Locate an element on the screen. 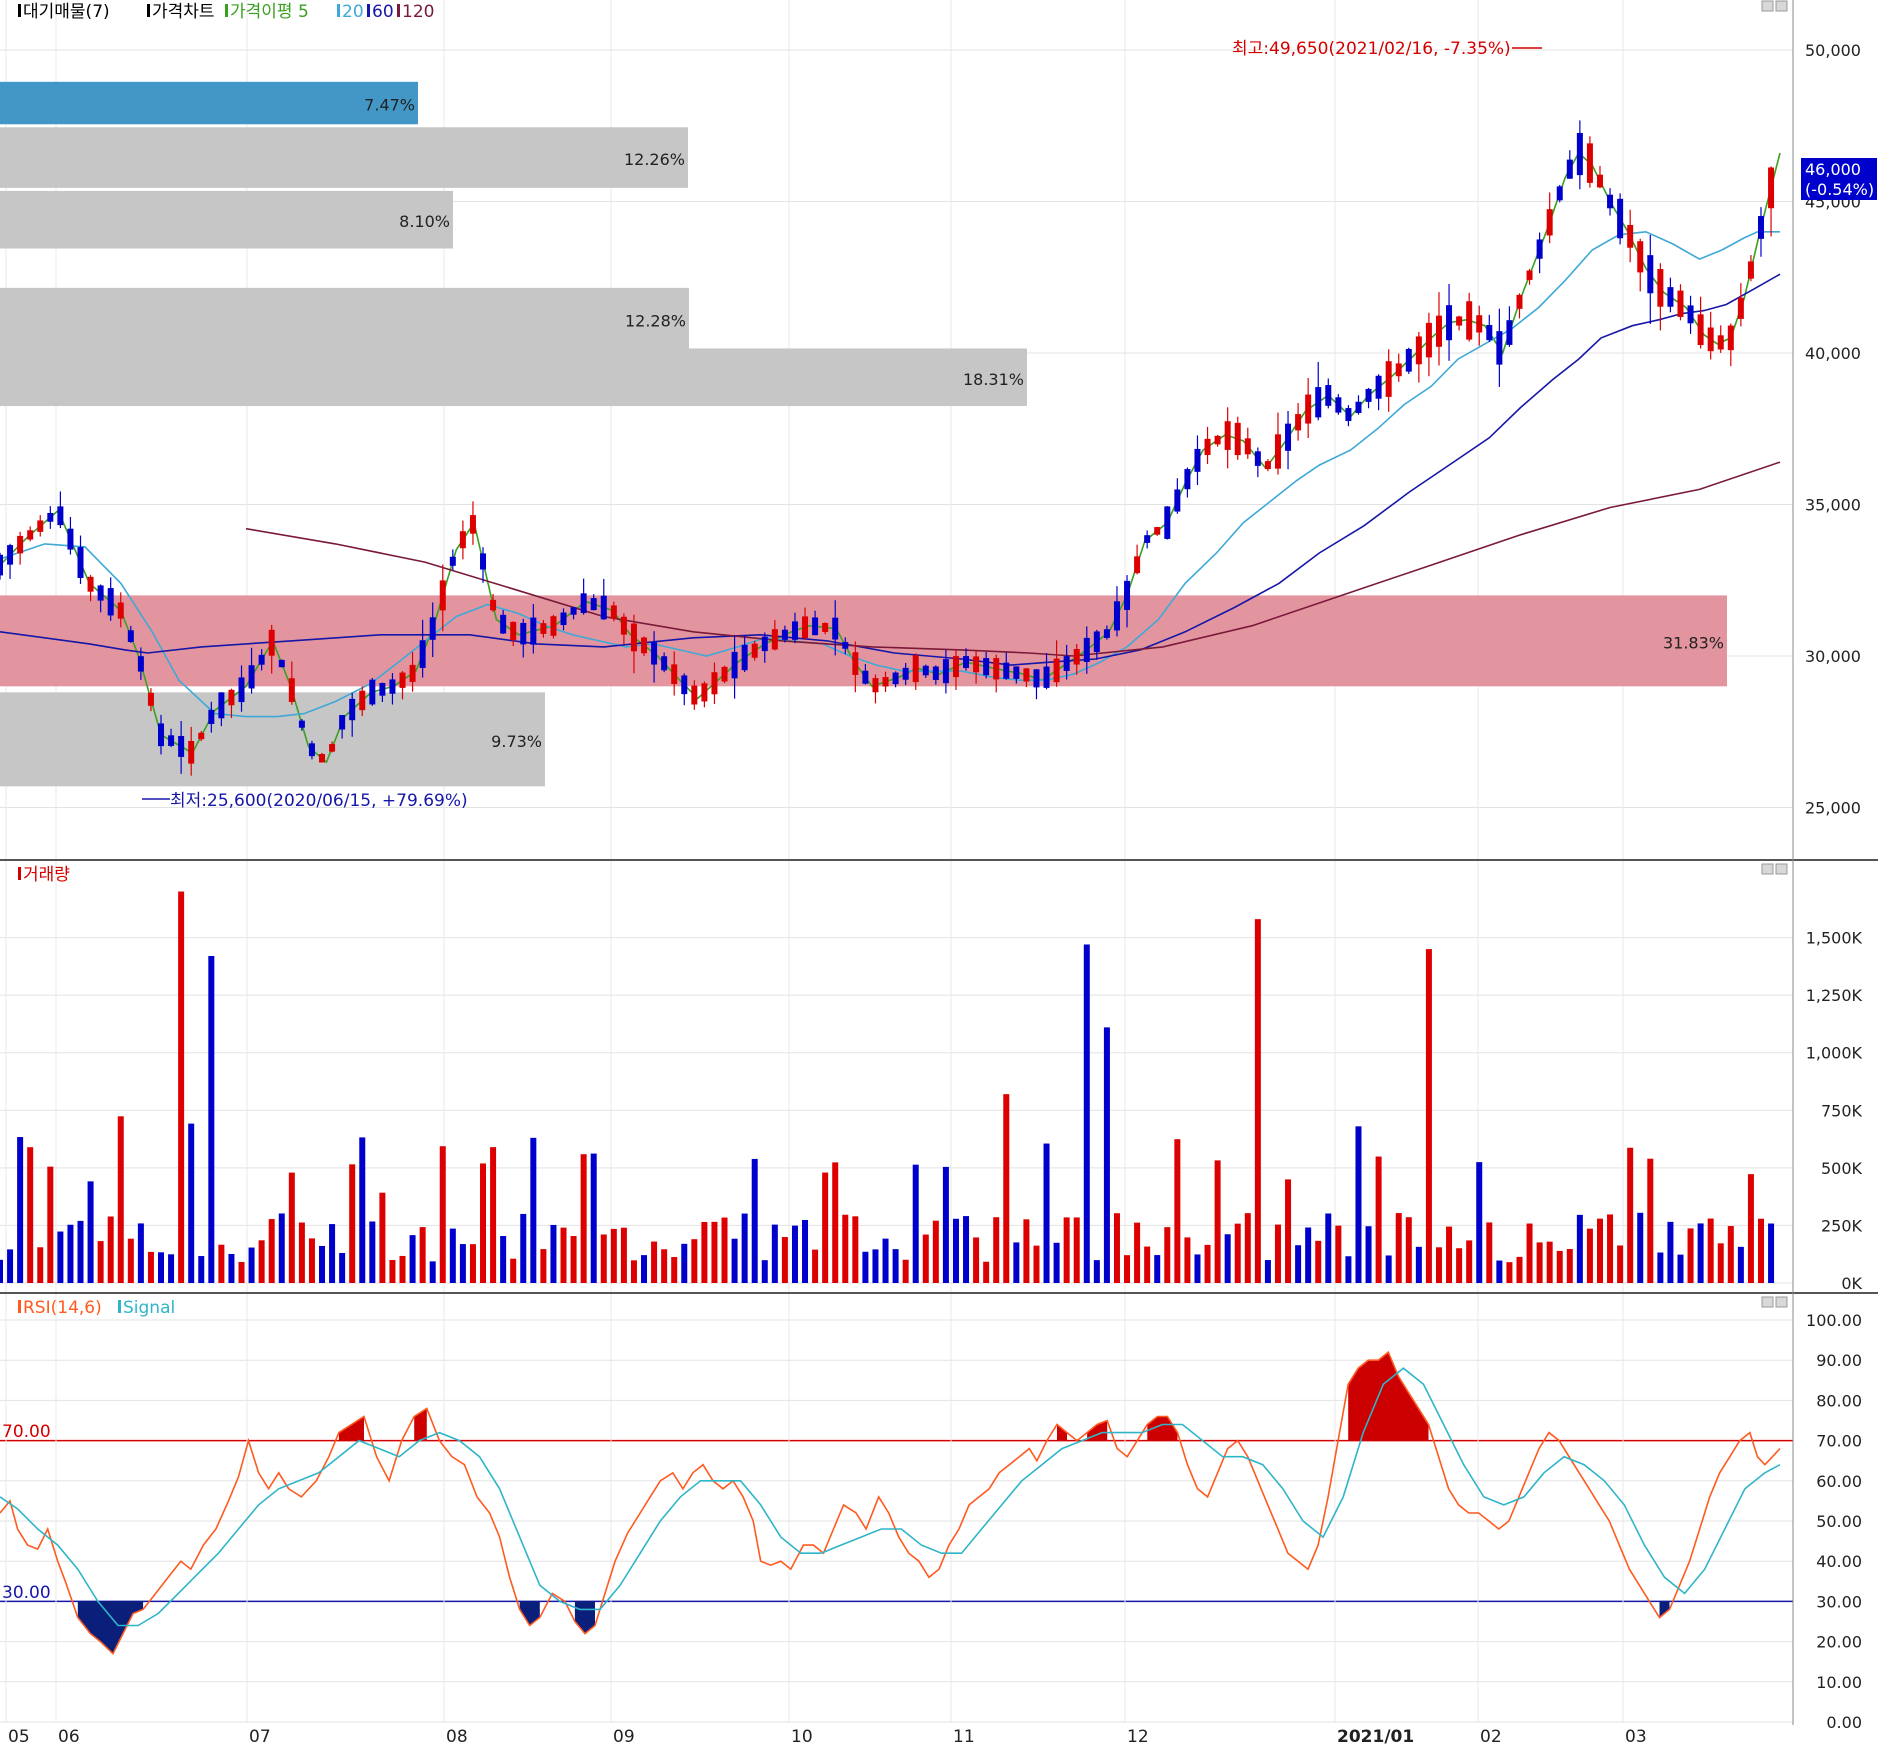 Image resolution: width=1878 pixels, height=1748 pixels. legend-item: 20 is located at coordinates (353, 12).